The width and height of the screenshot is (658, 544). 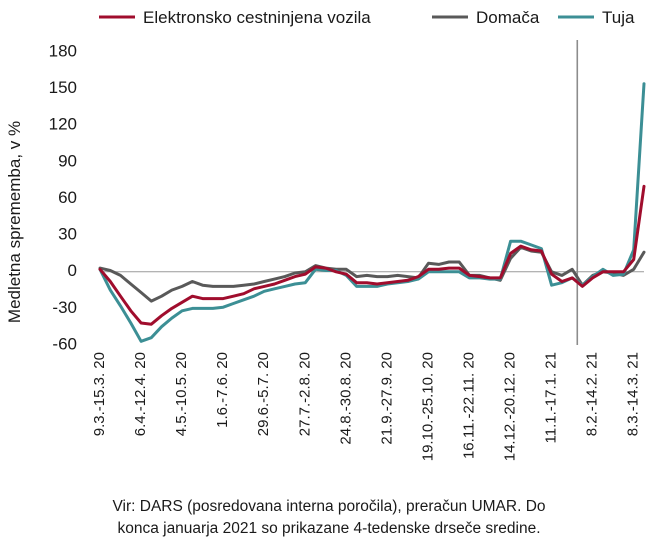 I want to click on x-tick-label: 9.3.-15.3. 20, so click(x=99, y=394).